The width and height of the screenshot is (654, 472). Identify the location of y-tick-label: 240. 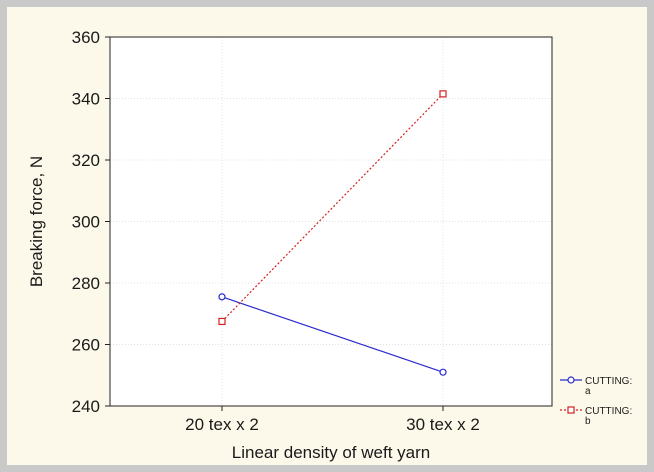
(86, 406).